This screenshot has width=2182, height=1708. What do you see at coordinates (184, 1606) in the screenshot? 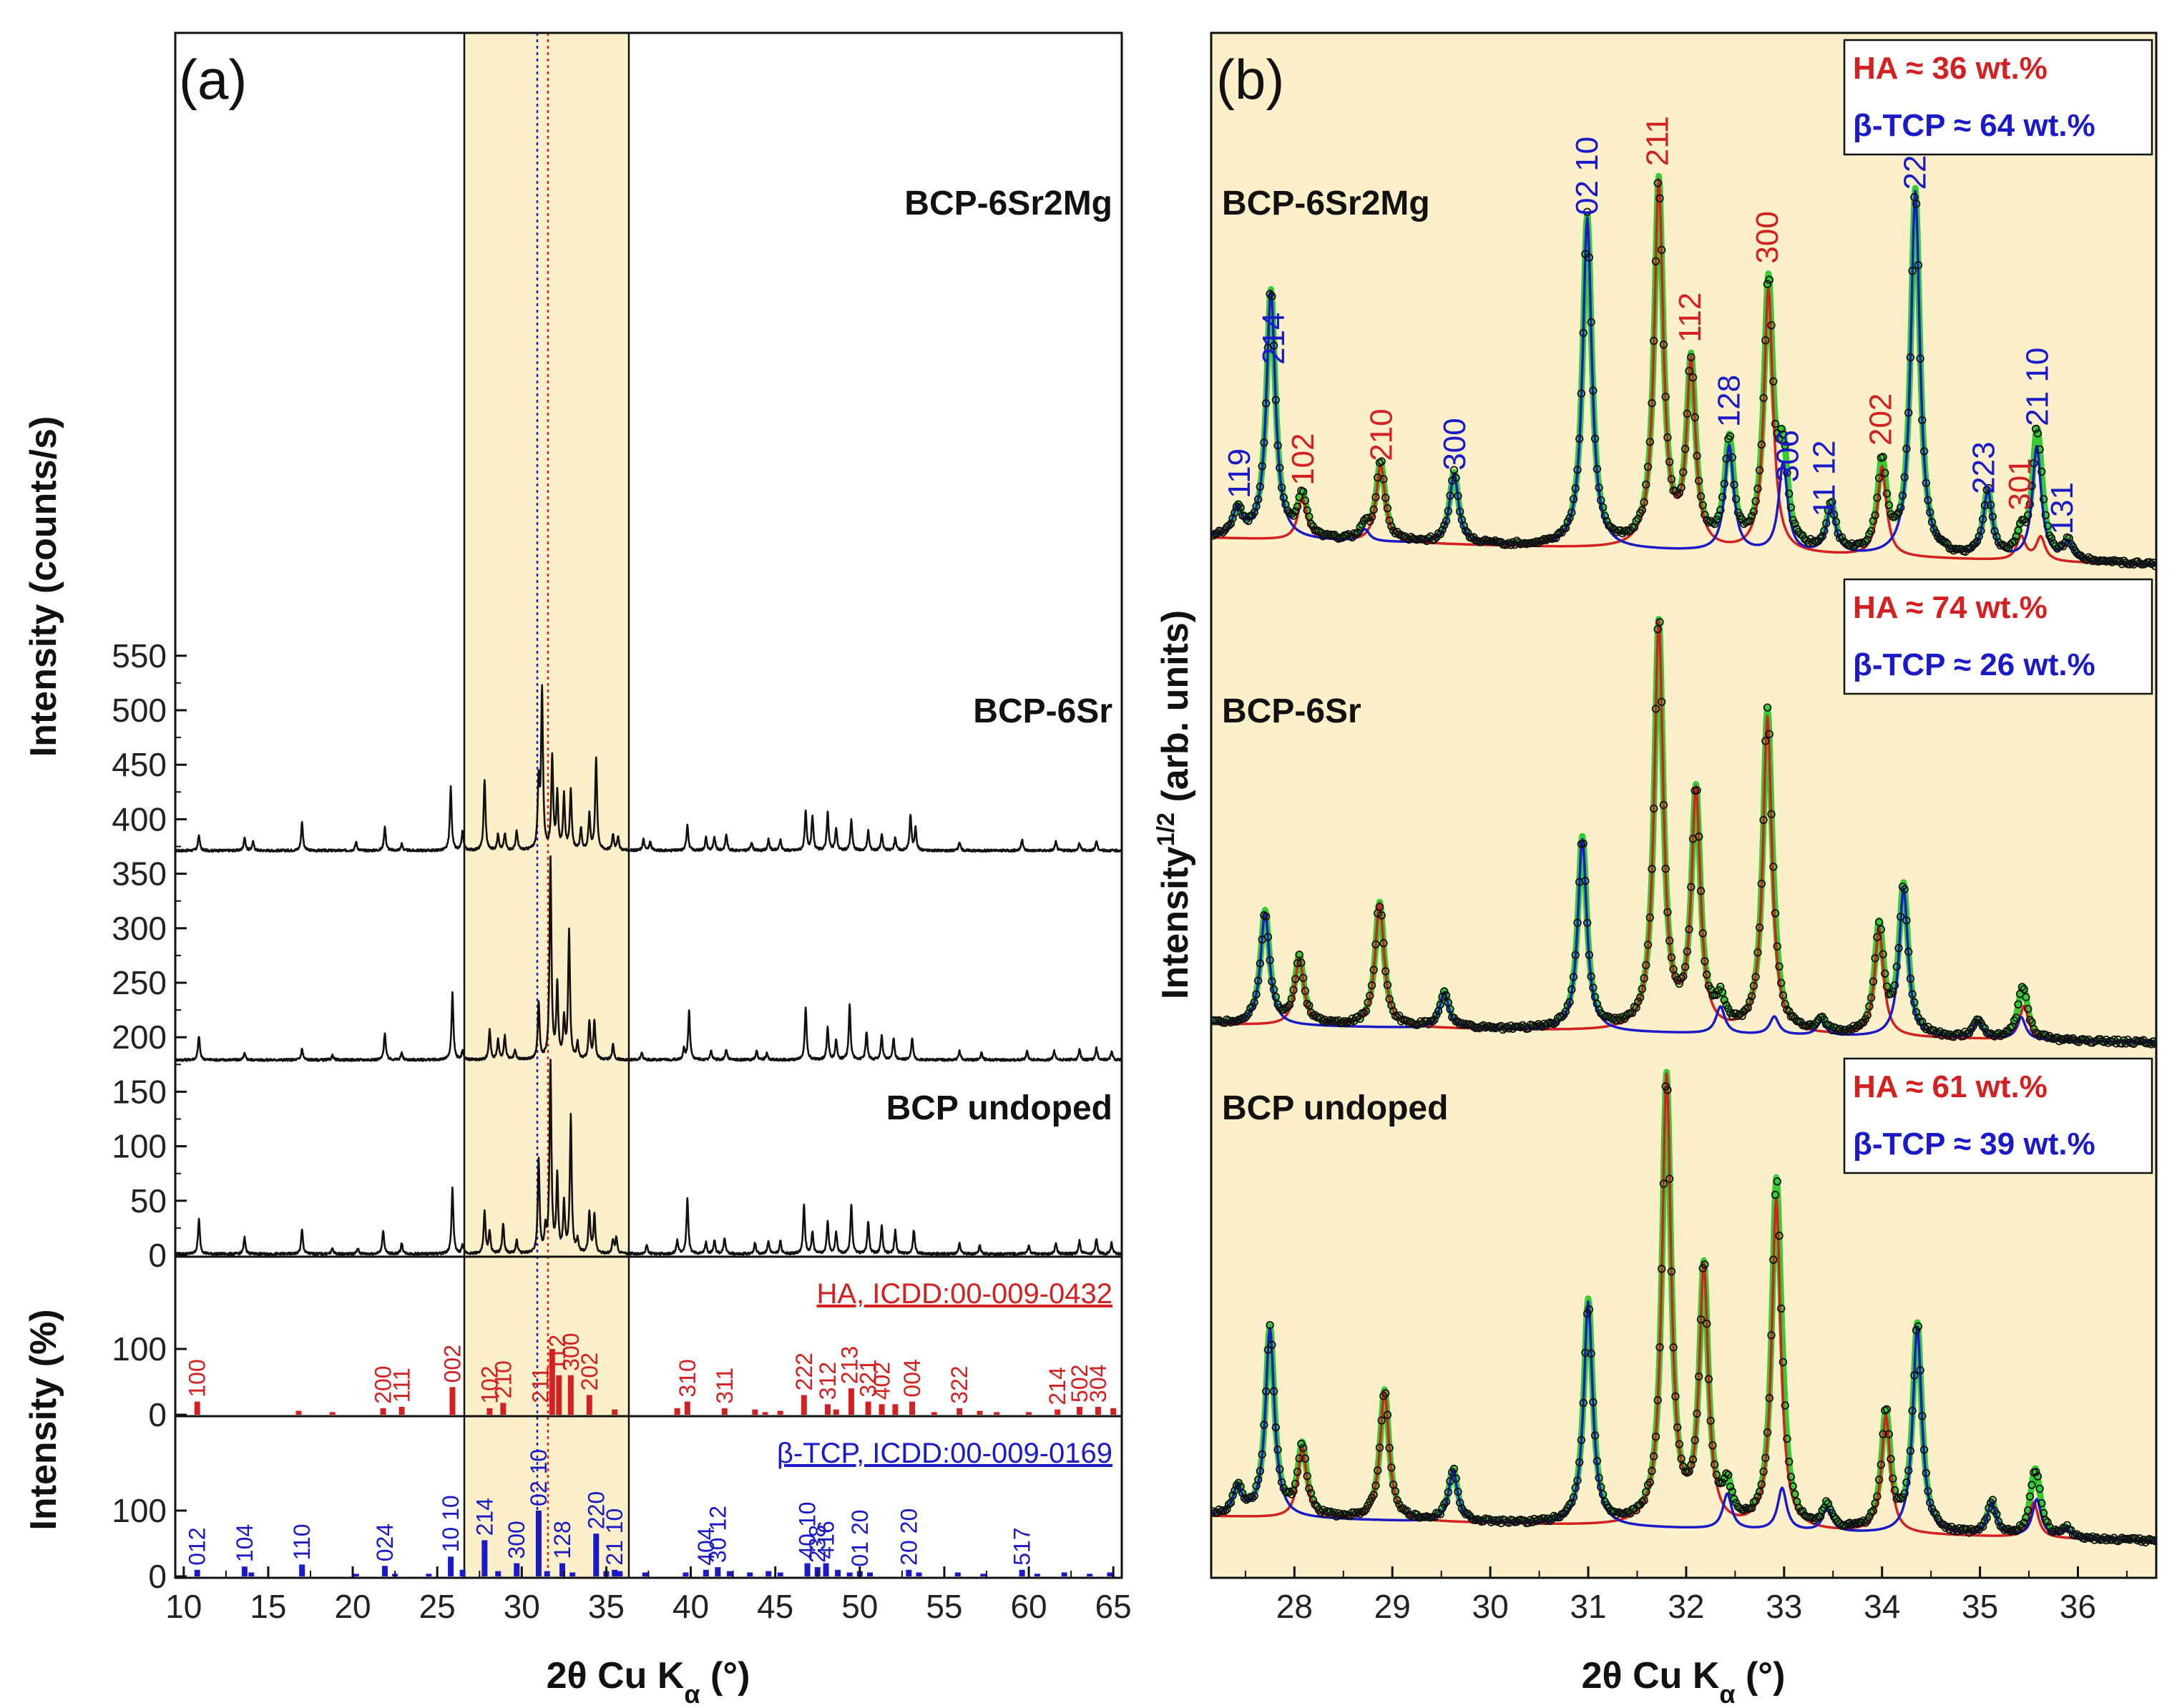
I see `x-tick-label: 10` at bounding box center [184, 1606].